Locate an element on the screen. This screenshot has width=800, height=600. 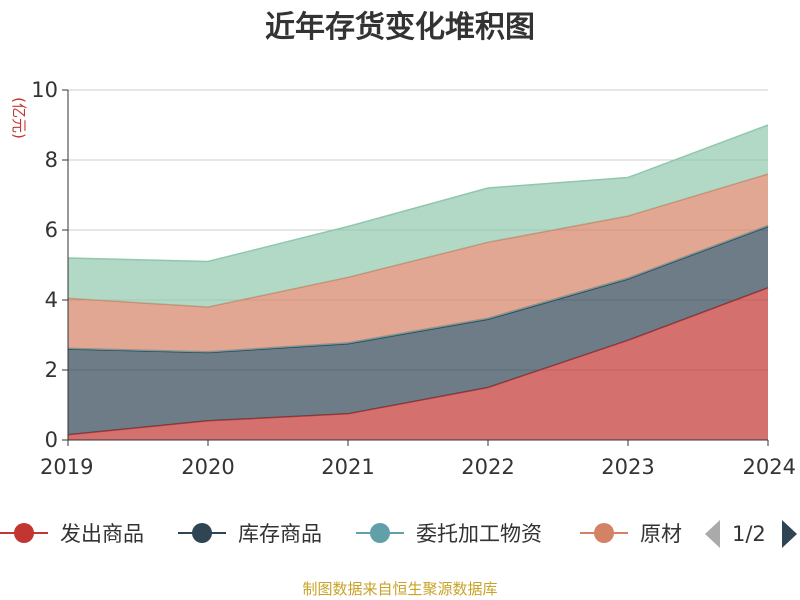
chart-title: 近年存货变化堆积图 is located at coordinates (400, 27).